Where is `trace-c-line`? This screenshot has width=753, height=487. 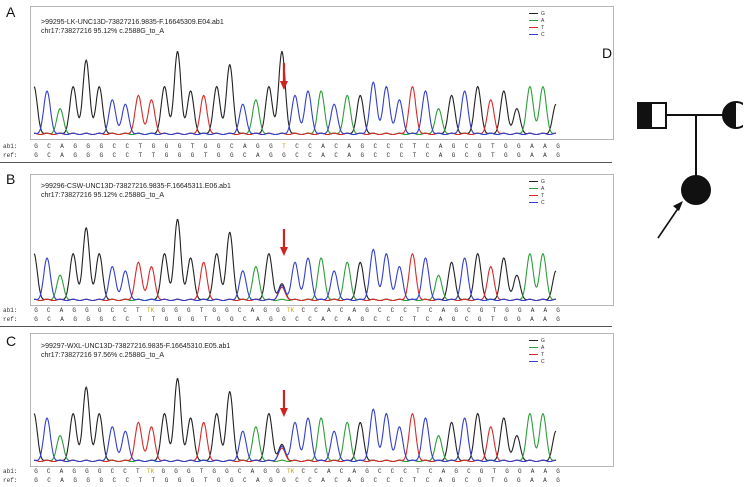
trace-c-line is located at coordinates (295, 435).